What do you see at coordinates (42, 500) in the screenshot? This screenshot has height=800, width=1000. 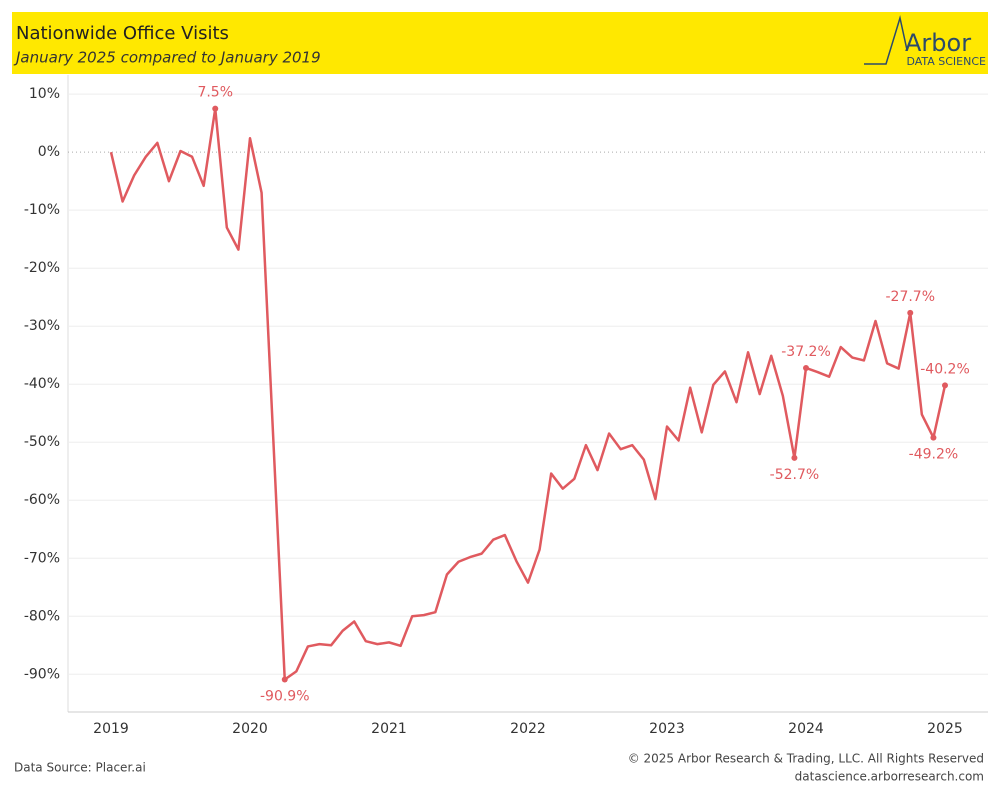 I see `y-tick-label: -60%` at bounding box center [42, 500].